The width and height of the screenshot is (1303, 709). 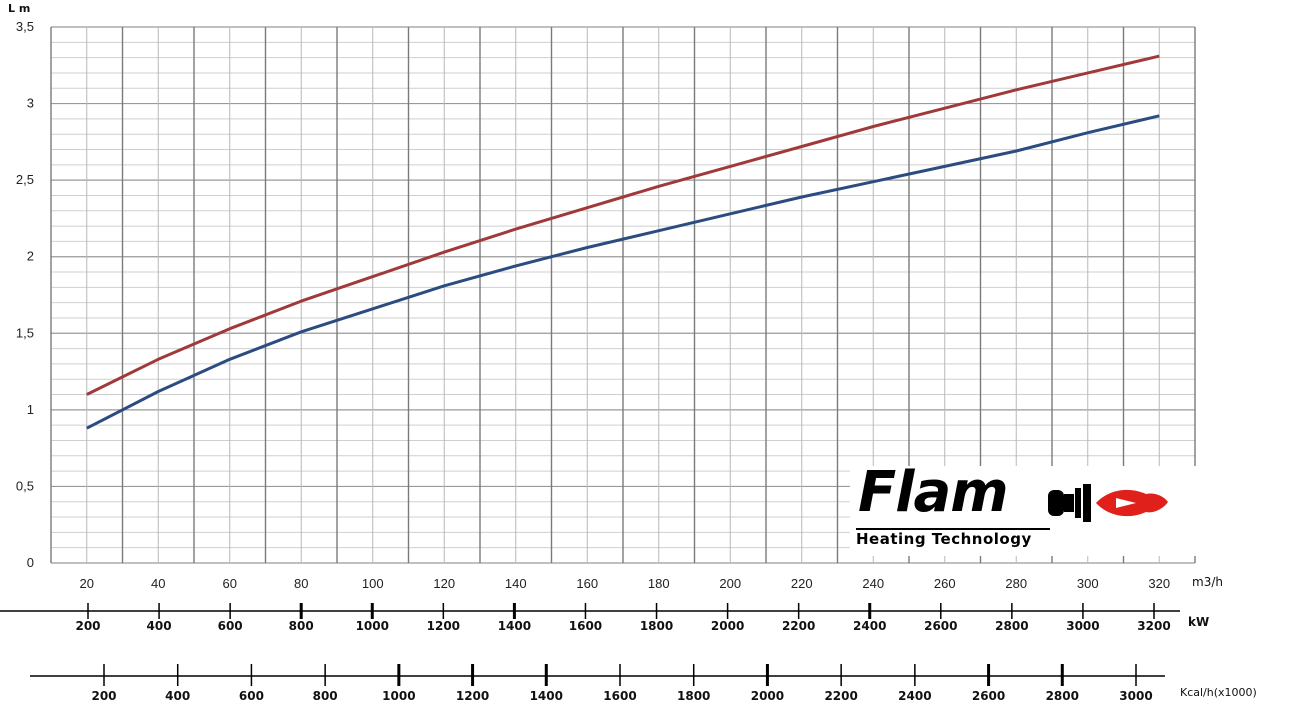 What do you see at coordinates (944, 539) in the screenshot?
I see `brand-tagline: Heating Technology` at bounding box center [944, 539].